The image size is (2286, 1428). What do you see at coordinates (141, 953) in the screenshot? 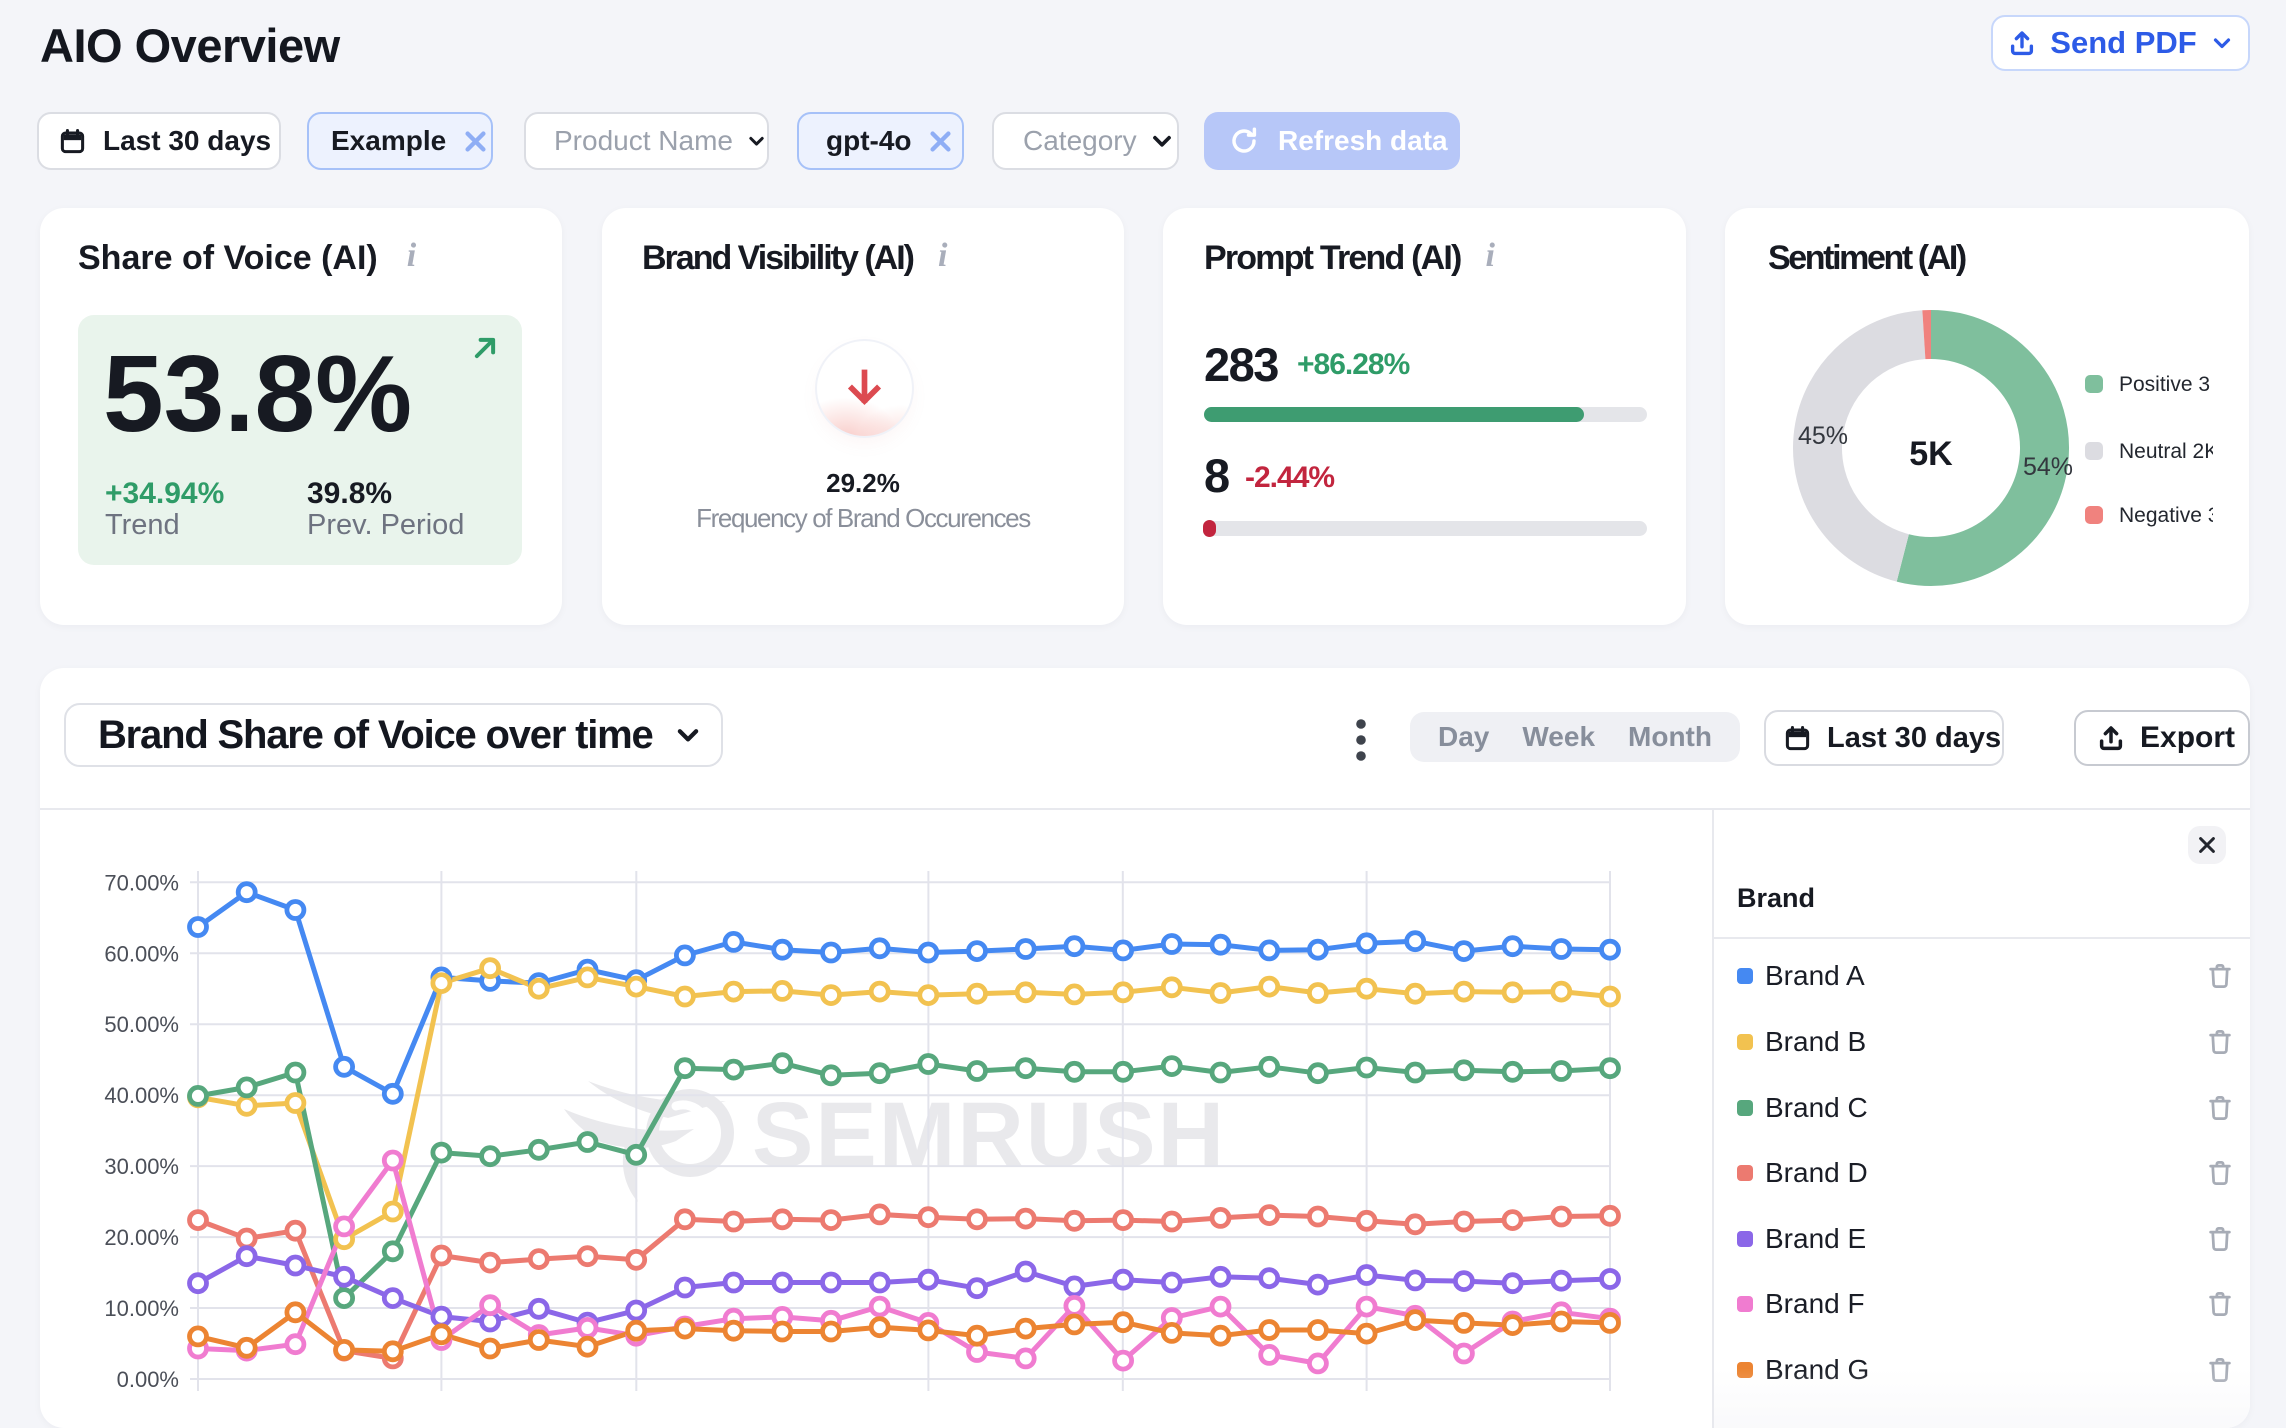
I see `svg-text: 60.00%` at bounding box center [141, 953].